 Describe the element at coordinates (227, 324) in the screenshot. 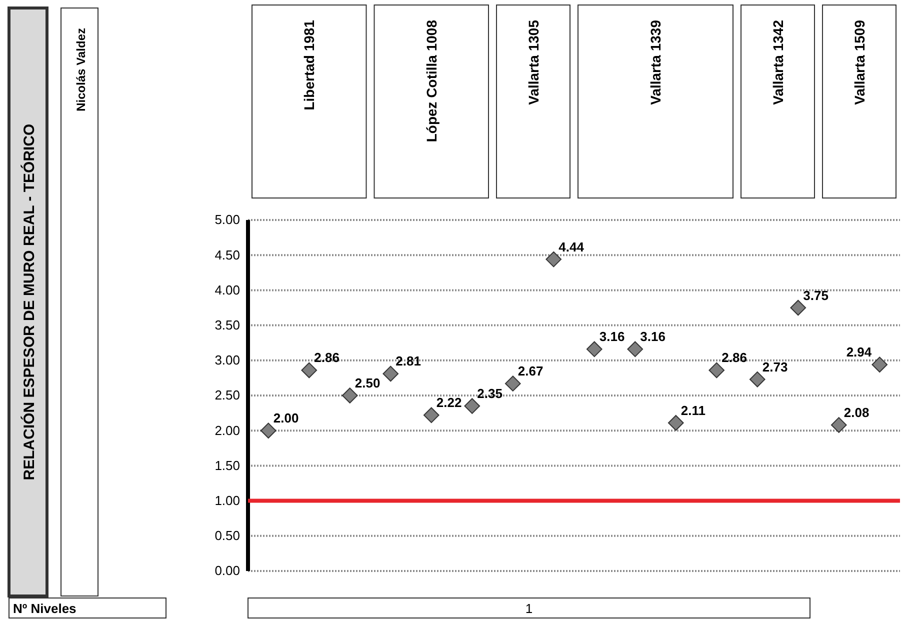

I see `y-tick-label: 3.50` at that location.